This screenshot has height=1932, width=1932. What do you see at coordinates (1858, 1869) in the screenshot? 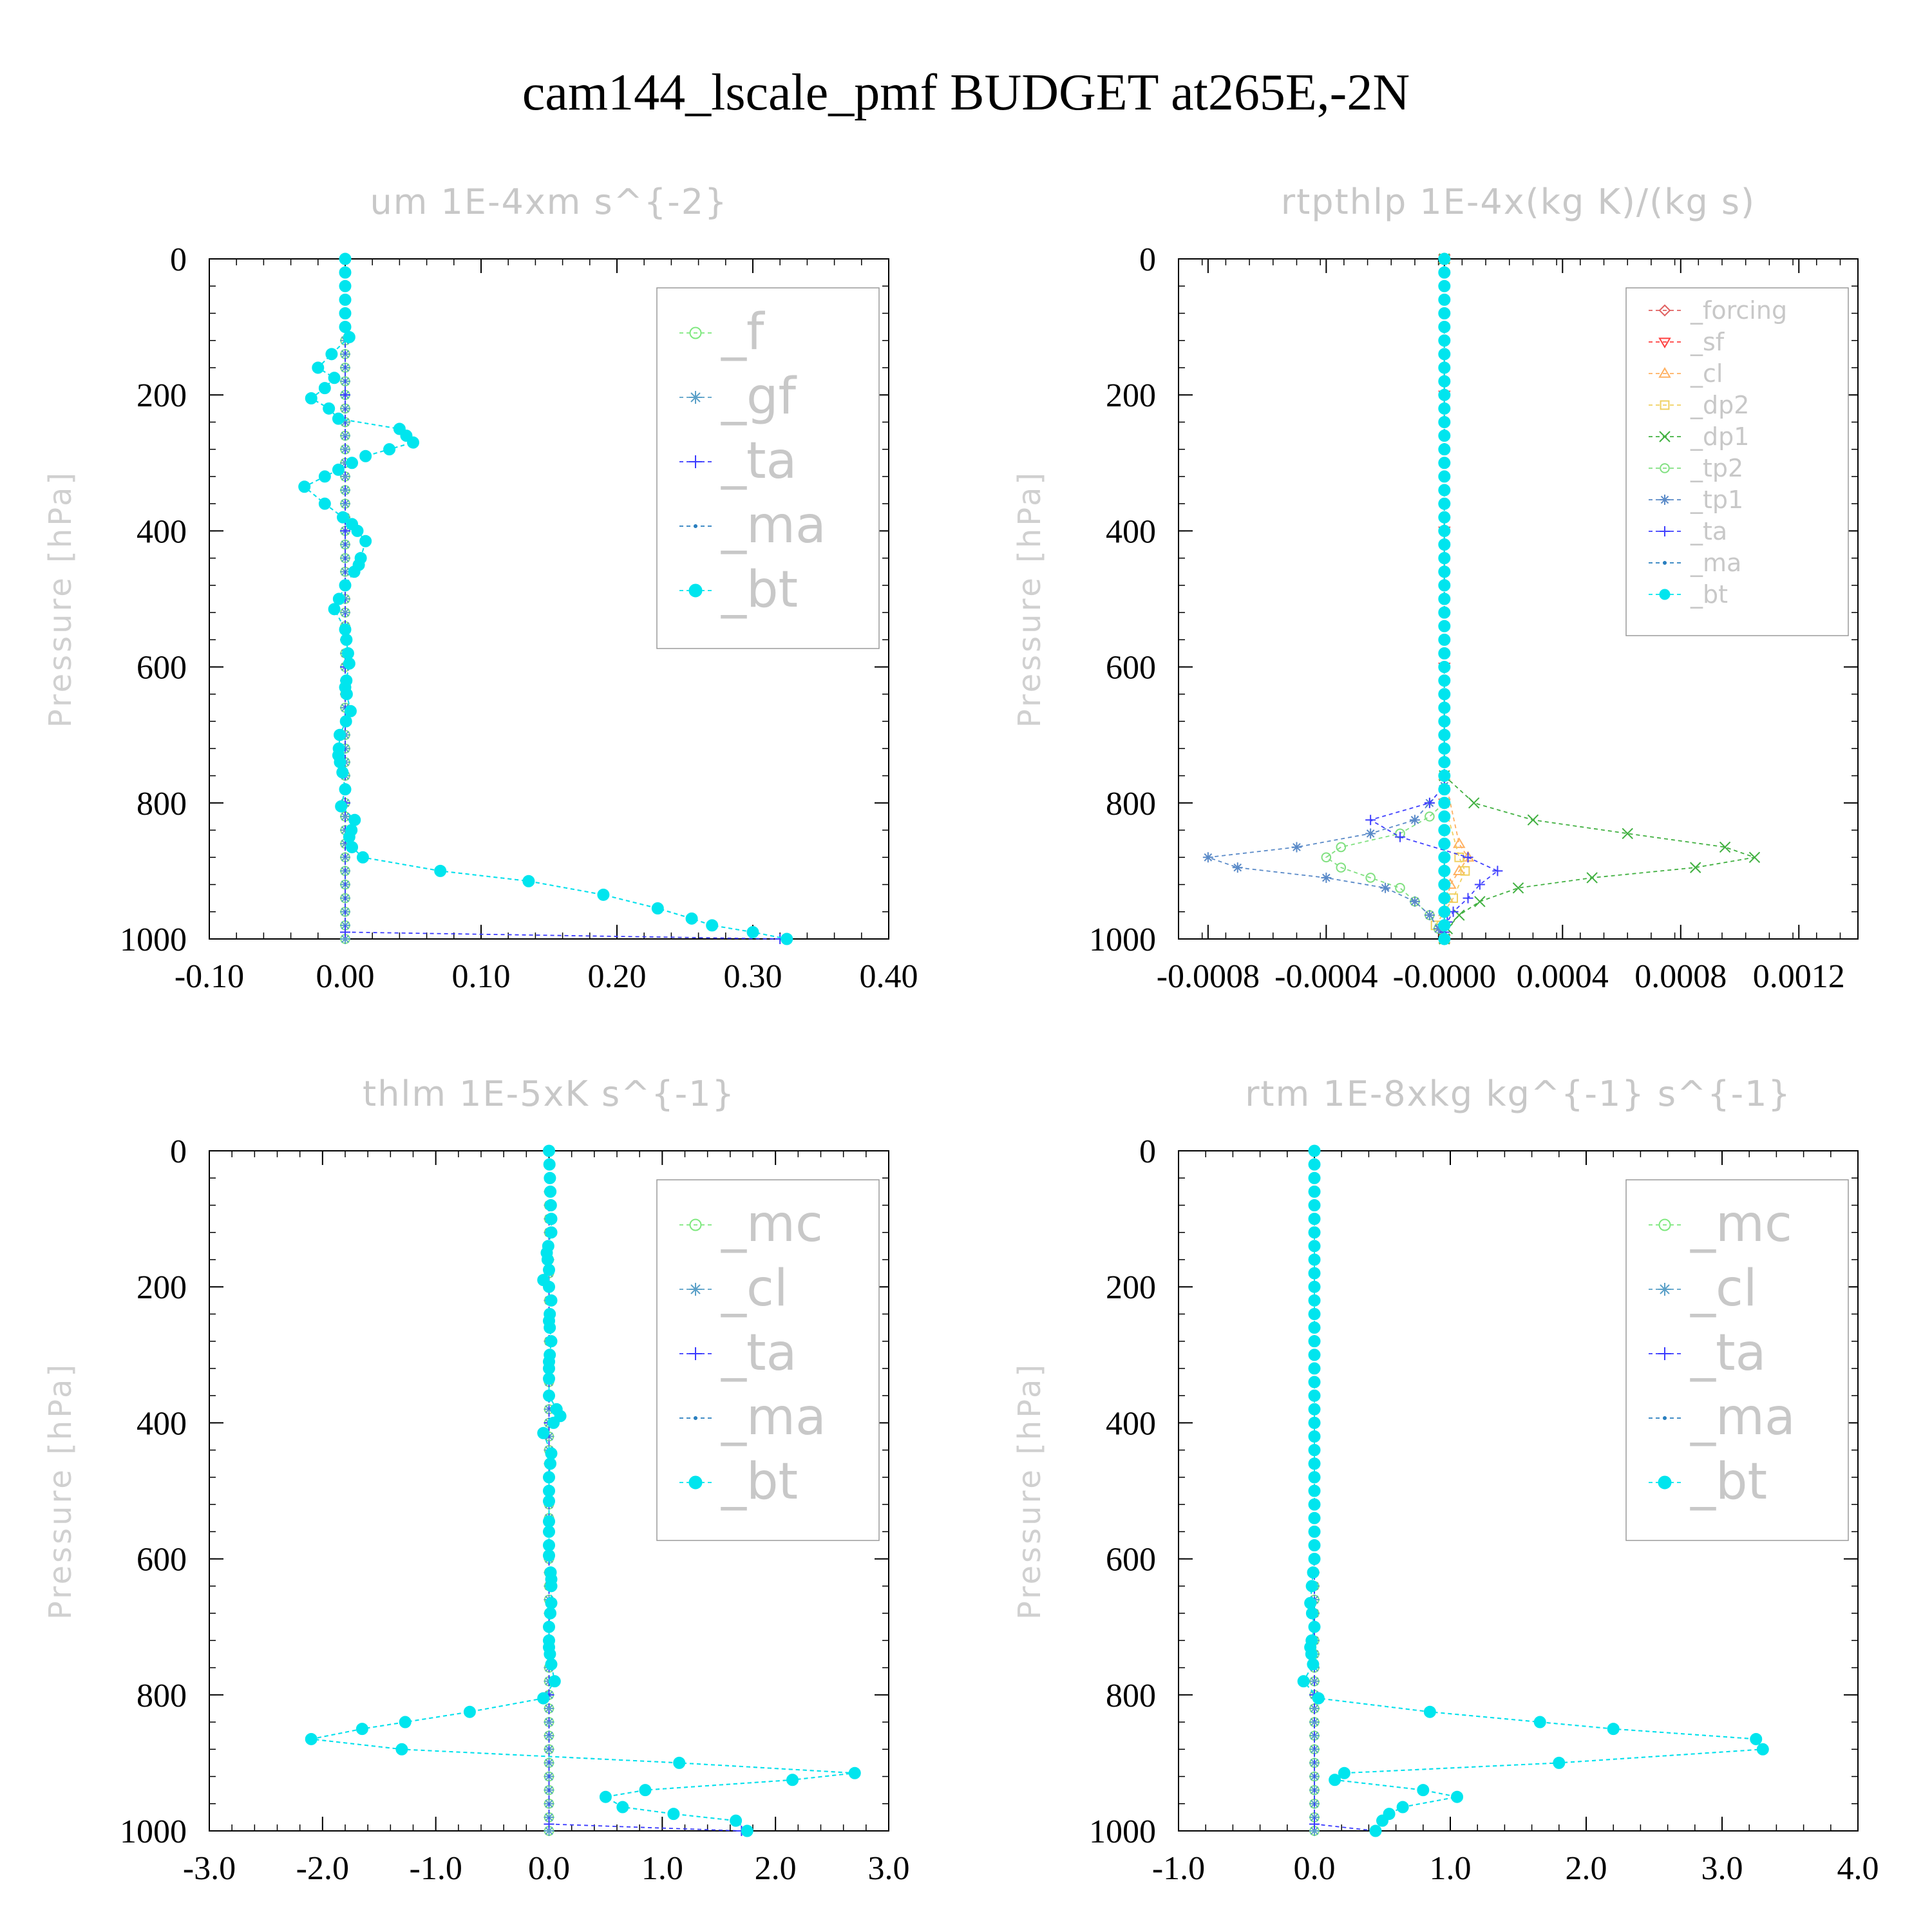
I see `x-tick-label: 4.0` at bounding box center [1858, 1869].